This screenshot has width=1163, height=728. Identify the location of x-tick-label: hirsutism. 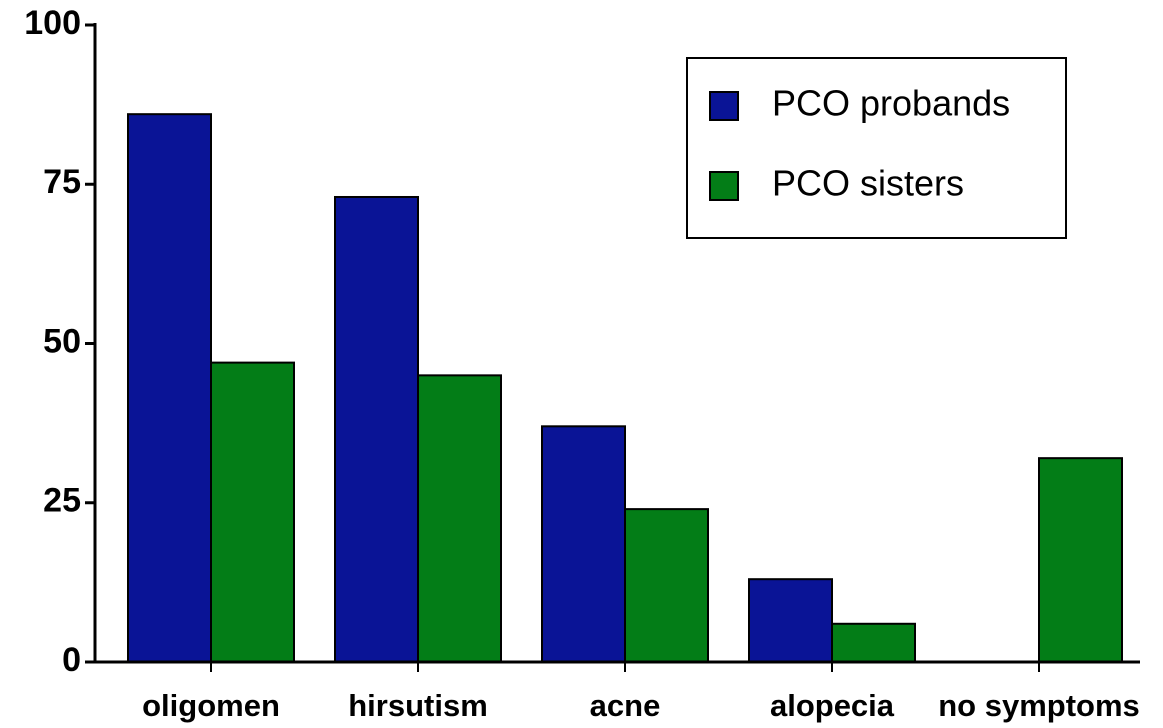
(418, 705).